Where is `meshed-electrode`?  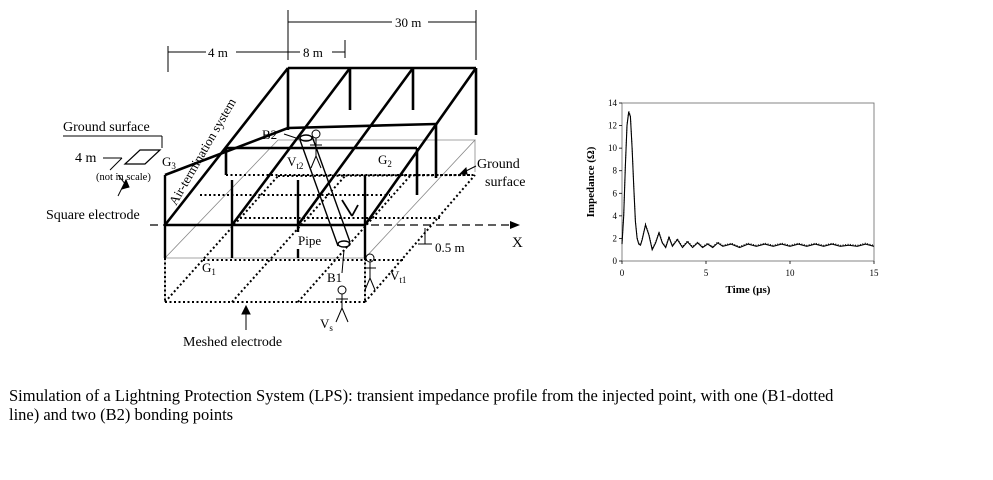
meshed-electrode is located at coordinates (320, 238).